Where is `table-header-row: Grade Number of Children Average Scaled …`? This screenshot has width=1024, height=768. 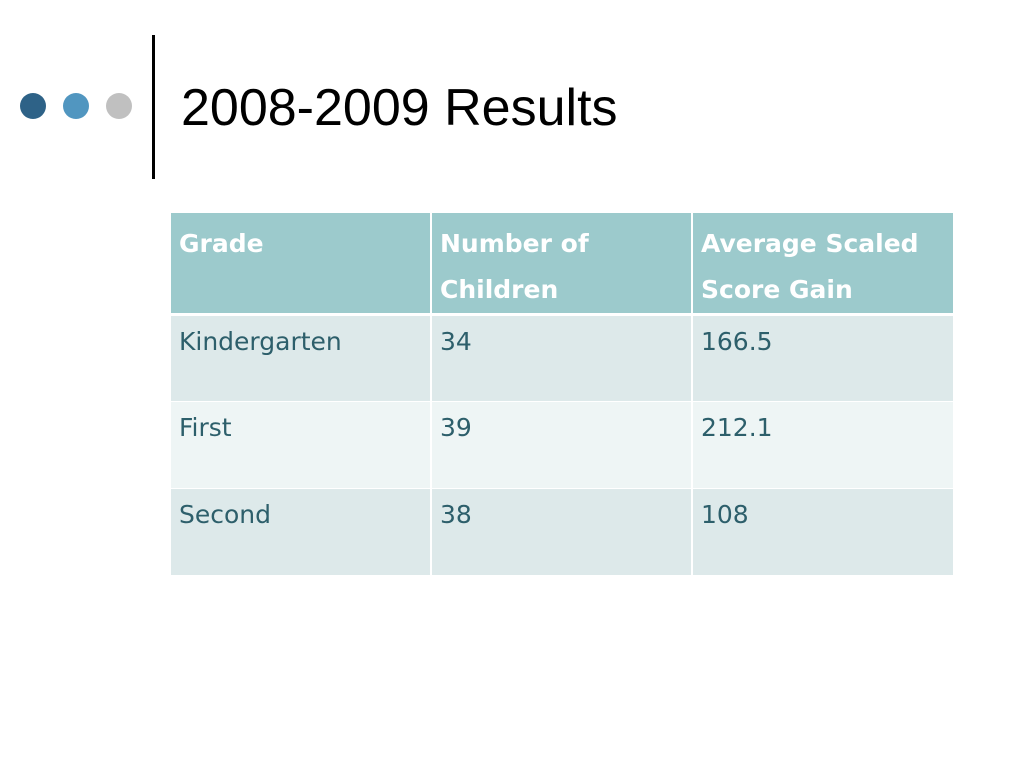
table-header-row: Grade Number of Children Average Scaled … is located at coordinates (562, 264).